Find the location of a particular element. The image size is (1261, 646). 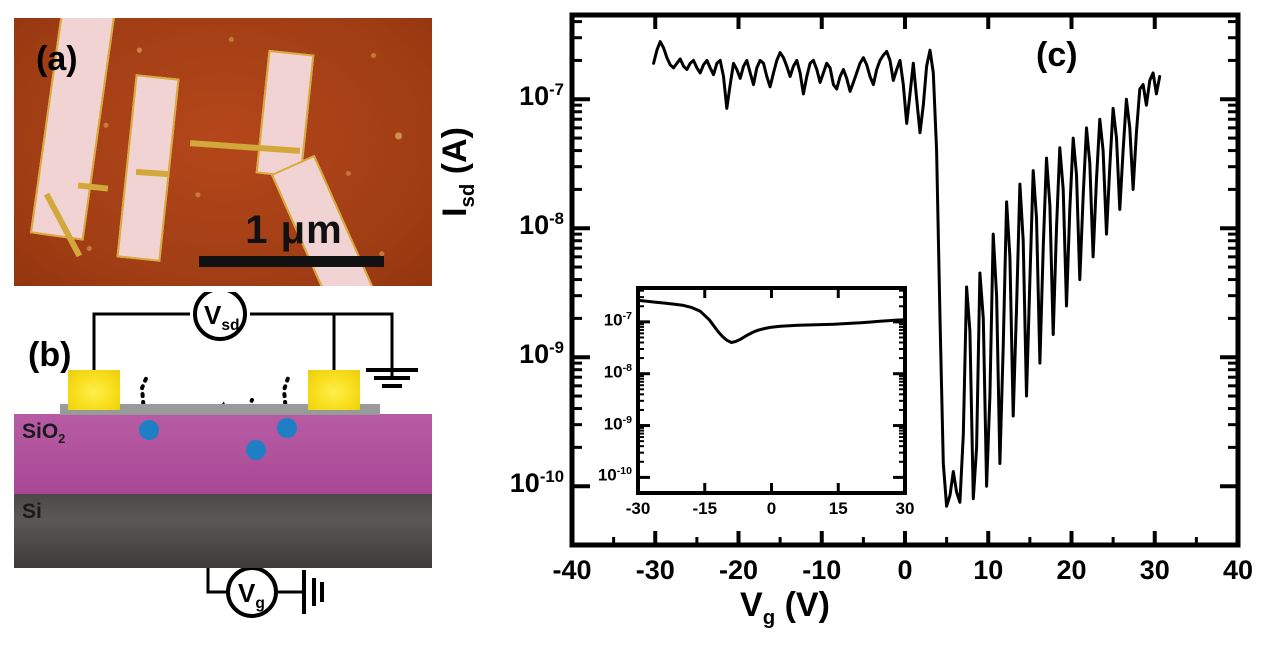

vg-label-sub: g is located at coordinates (260, 604).